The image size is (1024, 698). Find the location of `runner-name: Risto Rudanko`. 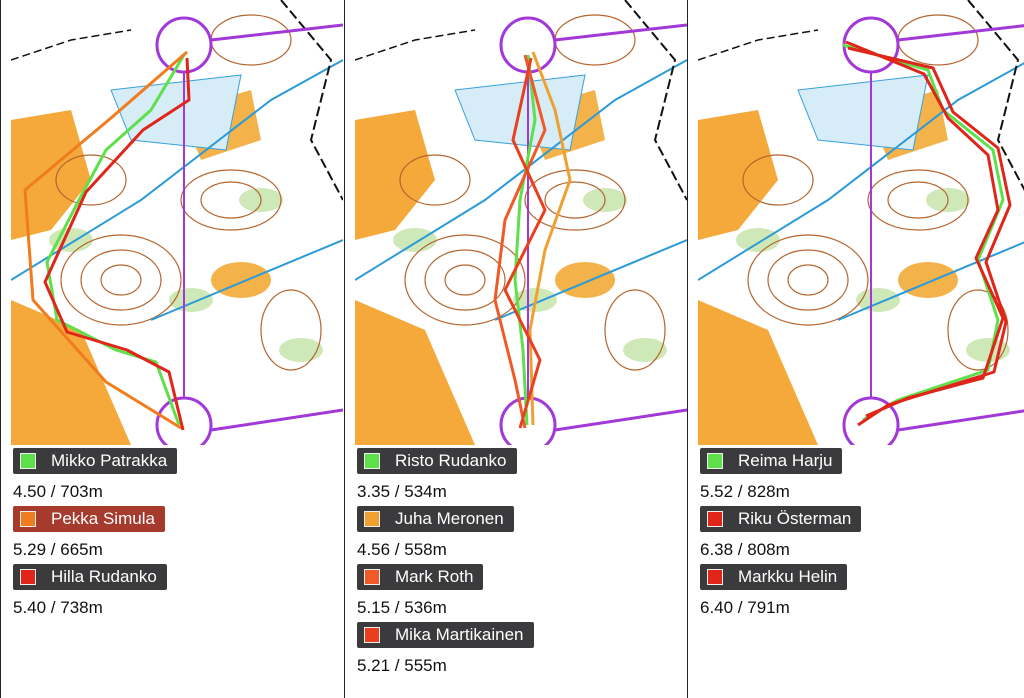

runner-name: Risto Rudanko is located at coordinates (451, 460).